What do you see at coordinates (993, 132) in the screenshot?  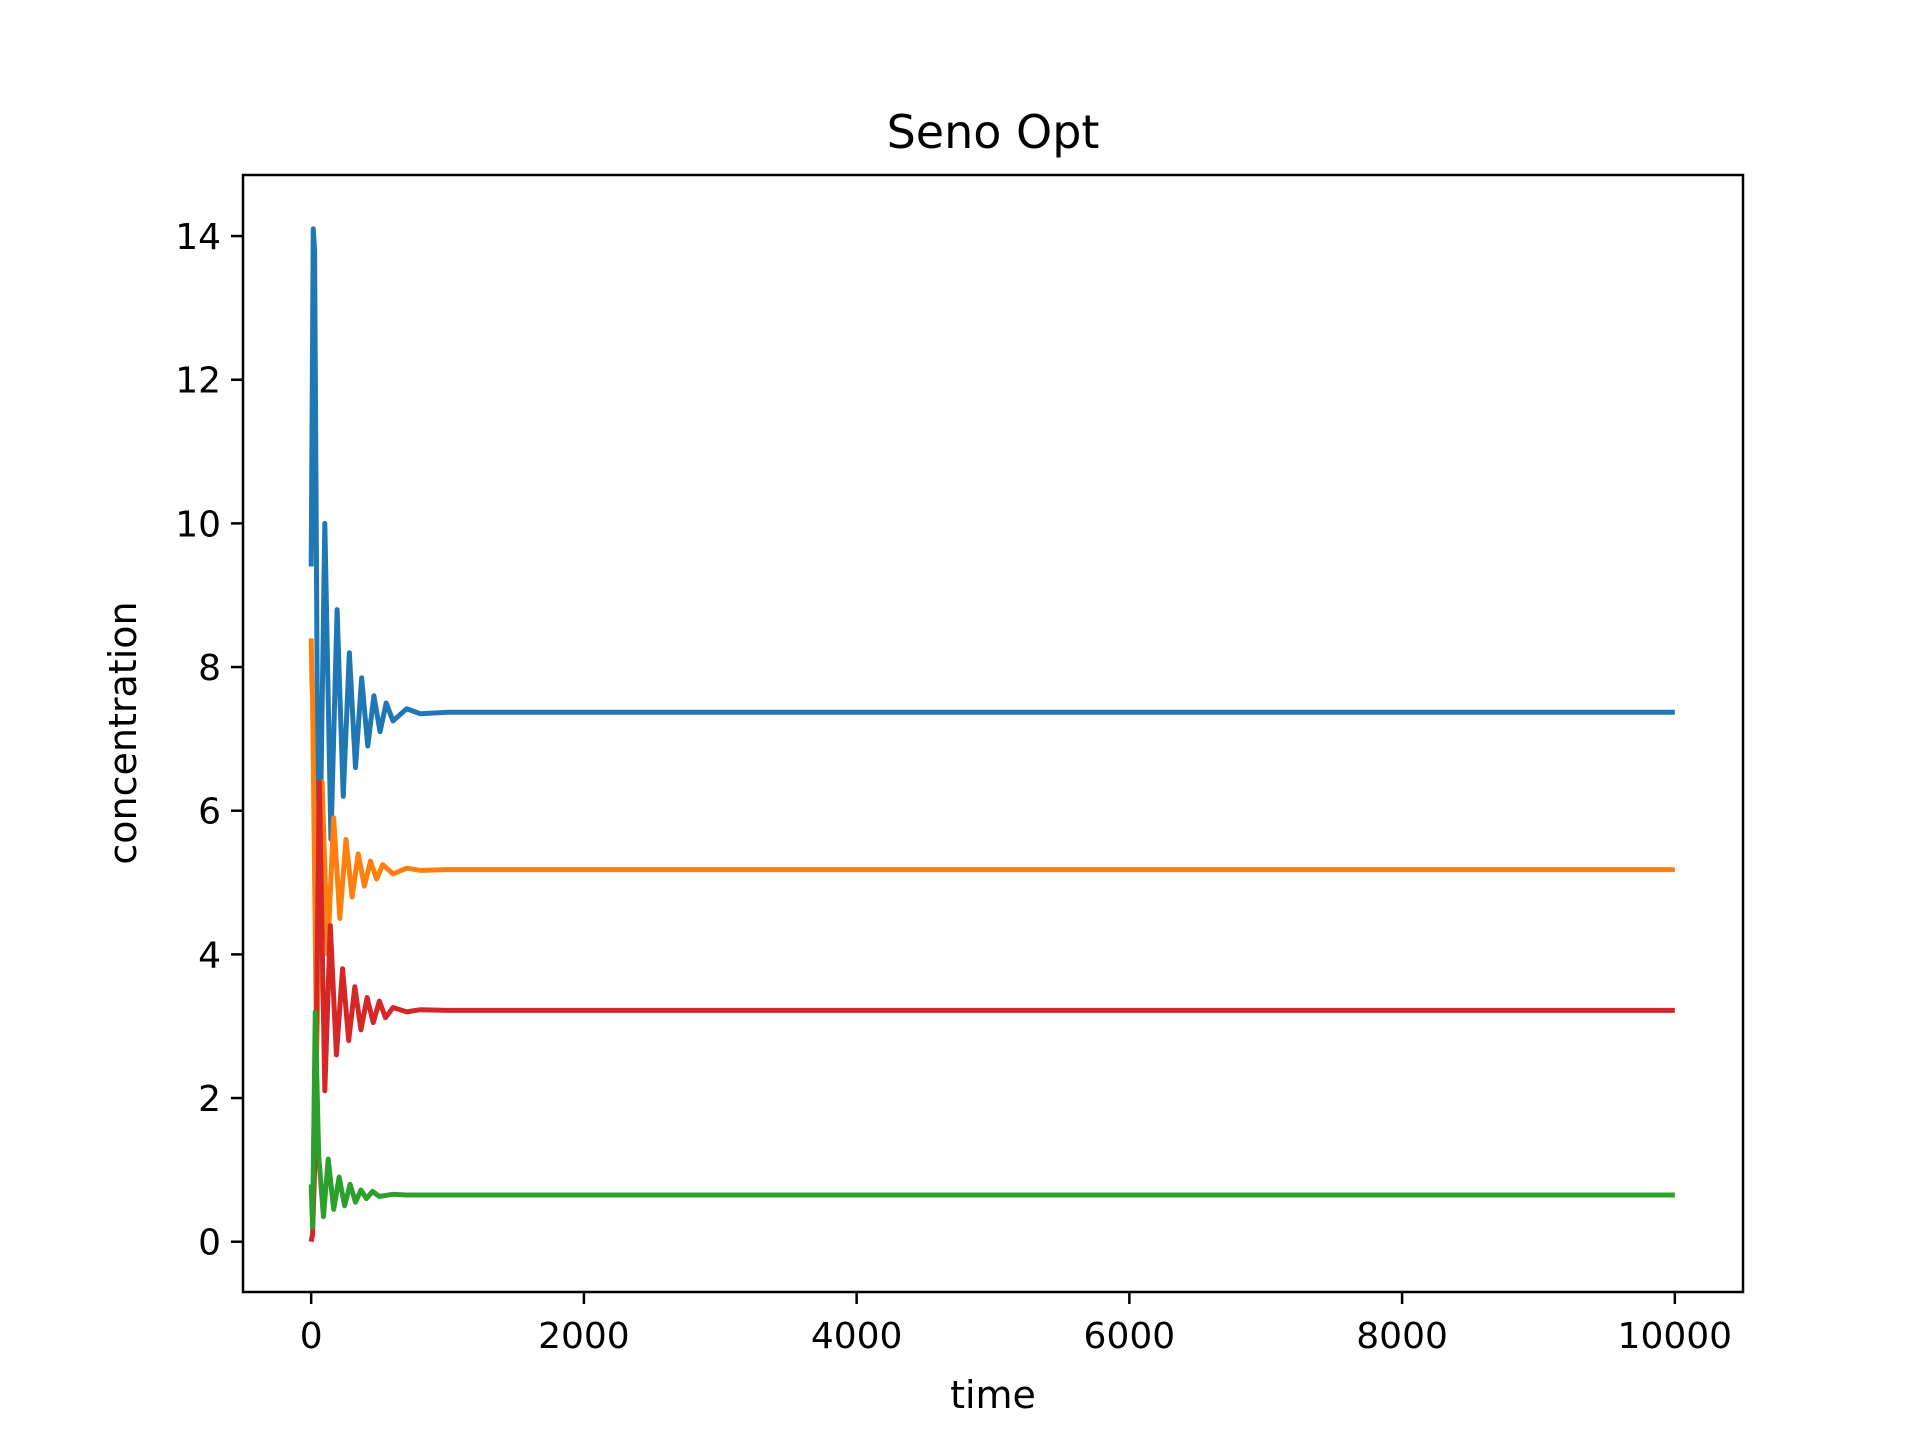 I see `chart-title: Seno Opt` at bounding box center [993, 132].